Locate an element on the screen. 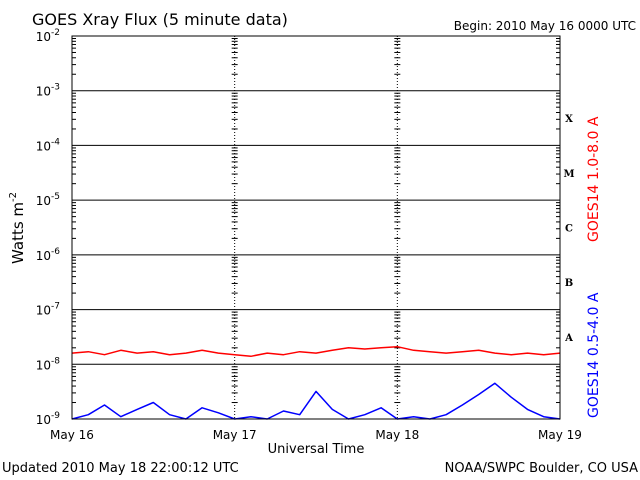  y-tick-exponent: -2 is located at coordinates (55, 33).